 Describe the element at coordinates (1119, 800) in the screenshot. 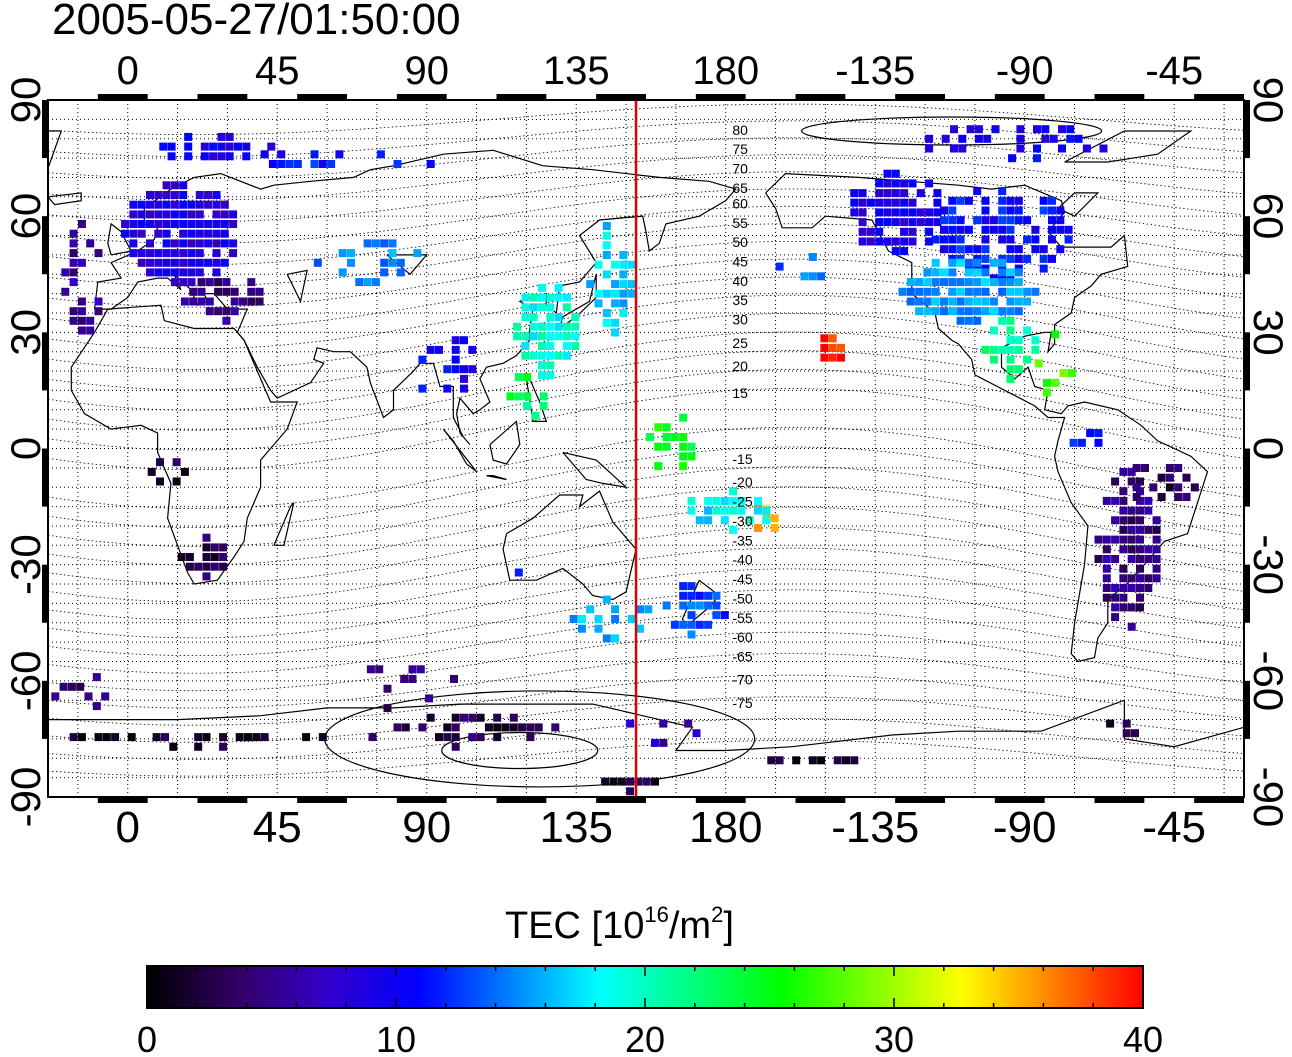

I see `frame-bar-bottom` at that location.